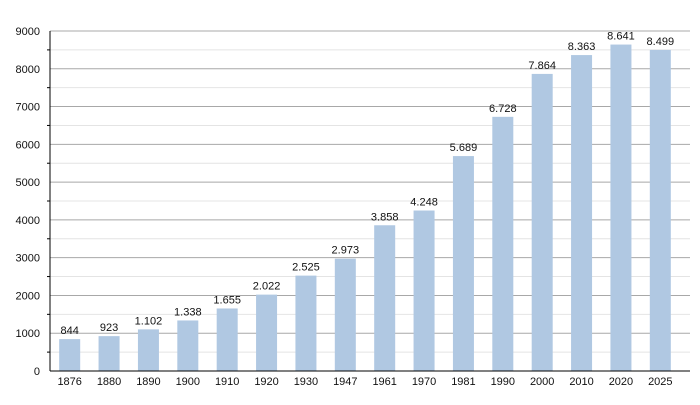  What do you see at coordinates (227, 382) in the screenshot?
I see `x-tick-label: 1910` at bounding box center [227, 382].